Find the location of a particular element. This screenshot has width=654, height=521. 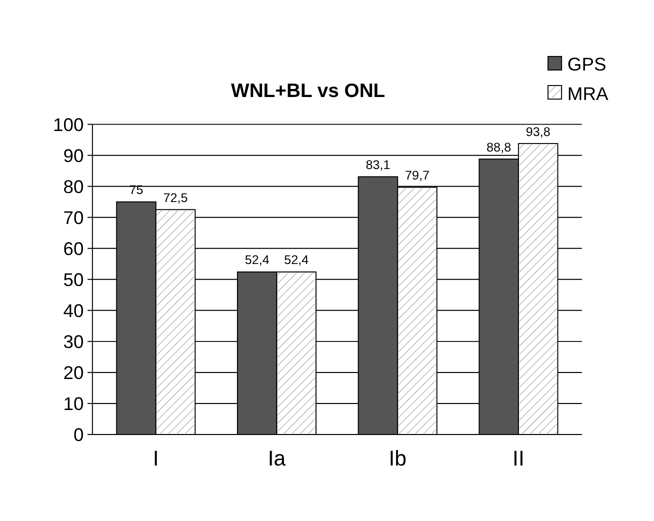

data-label: 72,5 is located at coordinates (175, 197).